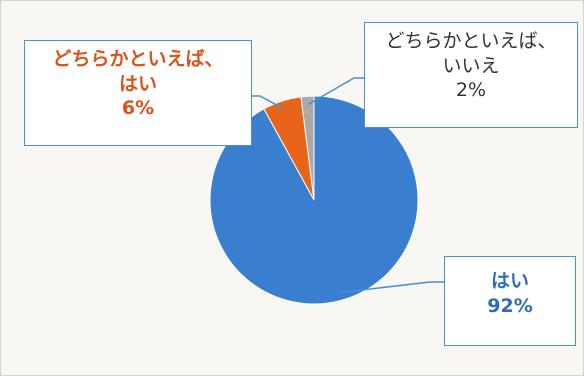 This screenshot has width=584, height=376. Describe the element at coordinates (471, 65) in the screenshot. I see `label-somewhat-no-line2: いいえ` at that location.